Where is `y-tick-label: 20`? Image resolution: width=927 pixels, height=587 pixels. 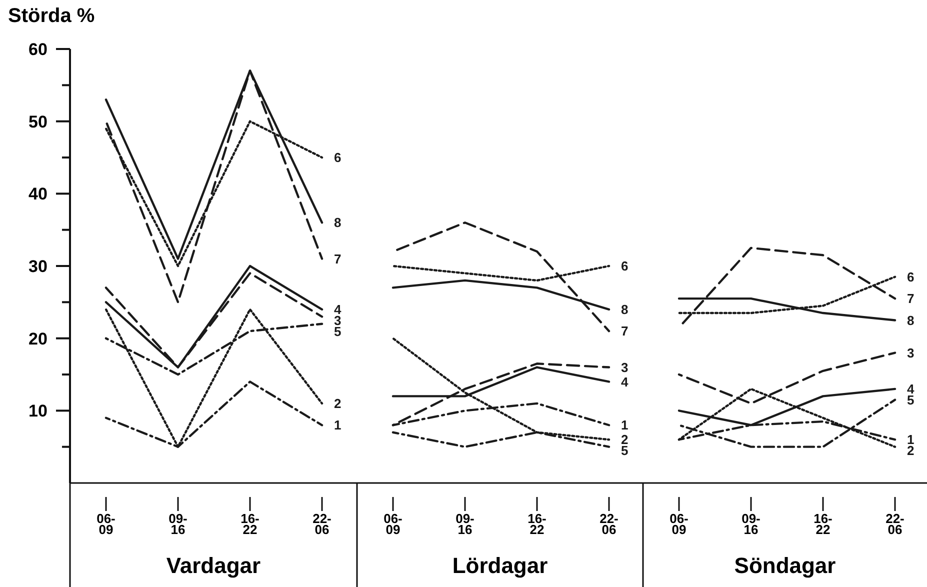 y-tick-label: 20 is located at coordinates (38, 338).